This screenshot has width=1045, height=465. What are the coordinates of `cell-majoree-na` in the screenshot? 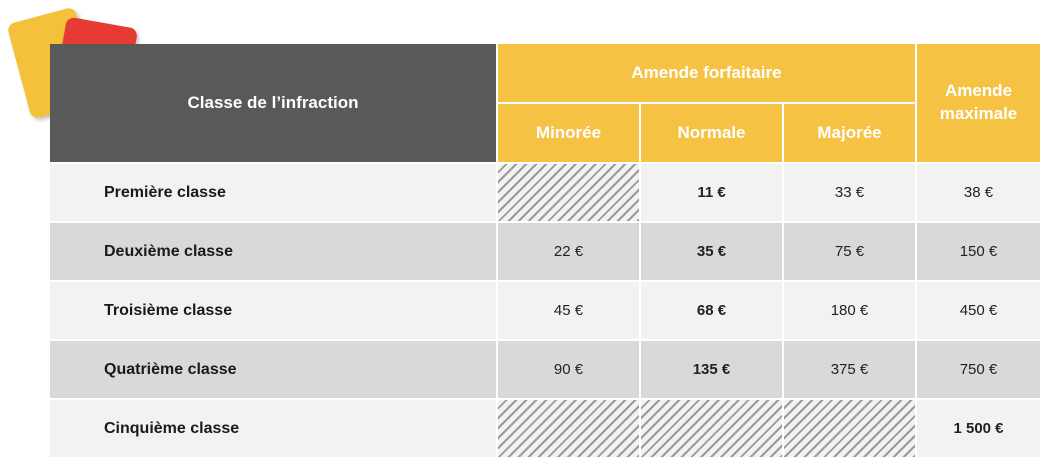 It's located at (849, 427).